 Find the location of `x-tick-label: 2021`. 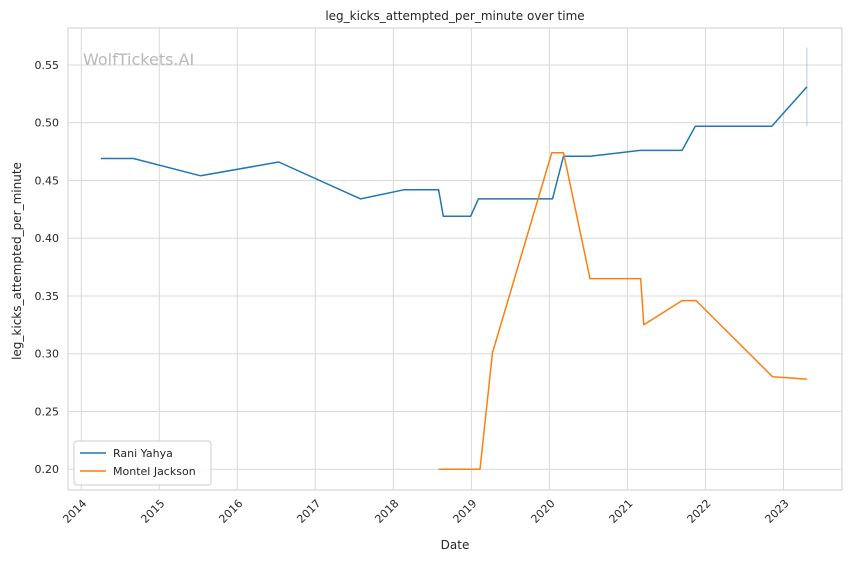

x-tick-label: 2021 is located at coordinates (621, 511).